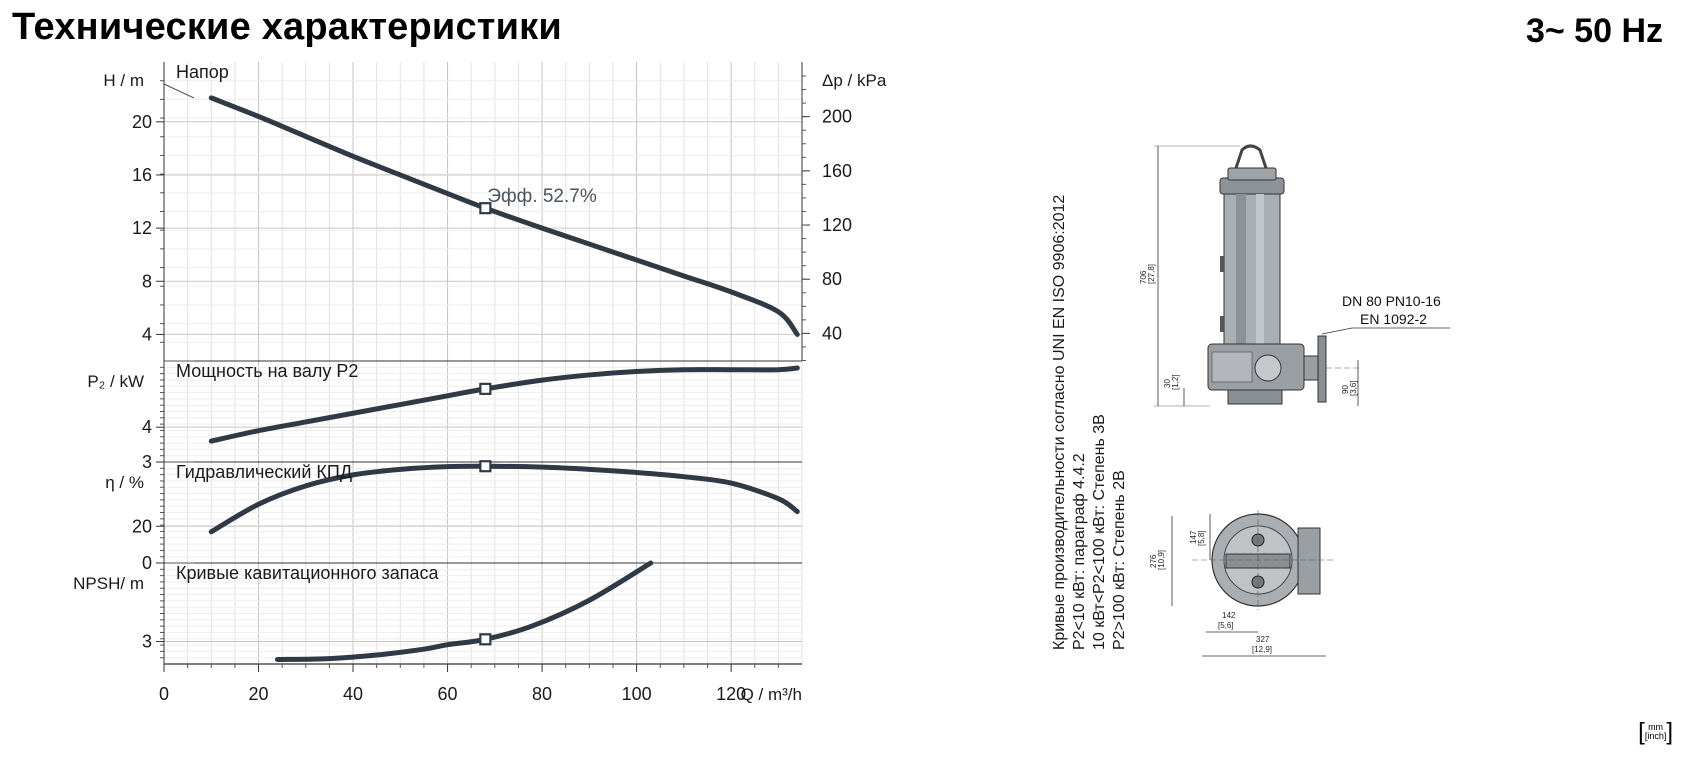 The width and height of the screenshot is (1691, 767). What do you see at coordinates (854, 80) in the screenshot?
I see `right-axis-label: Δp / kPa` at bounding box center [854, 80].